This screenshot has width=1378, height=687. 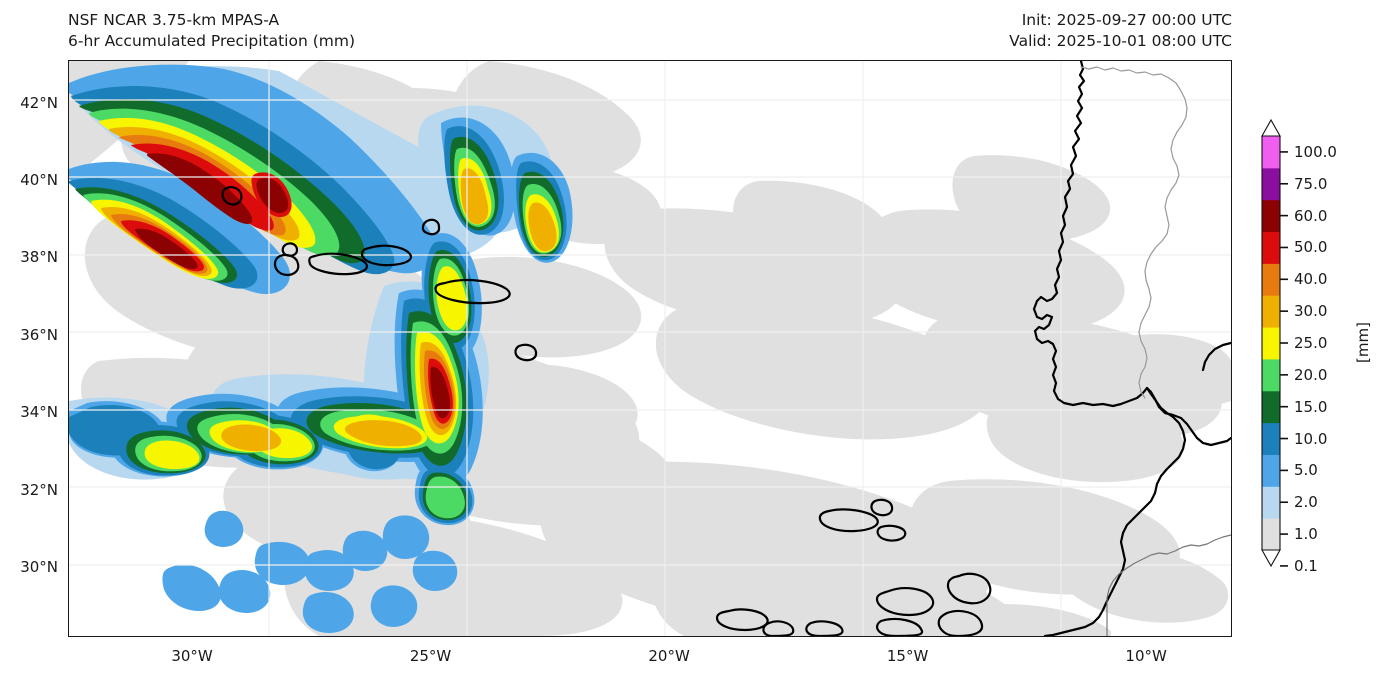 What do you see at coordinates (1311, 215) in the screenshot?
I see `colorbar-tick-label: 60.0` at bounding box center [1311, 215].